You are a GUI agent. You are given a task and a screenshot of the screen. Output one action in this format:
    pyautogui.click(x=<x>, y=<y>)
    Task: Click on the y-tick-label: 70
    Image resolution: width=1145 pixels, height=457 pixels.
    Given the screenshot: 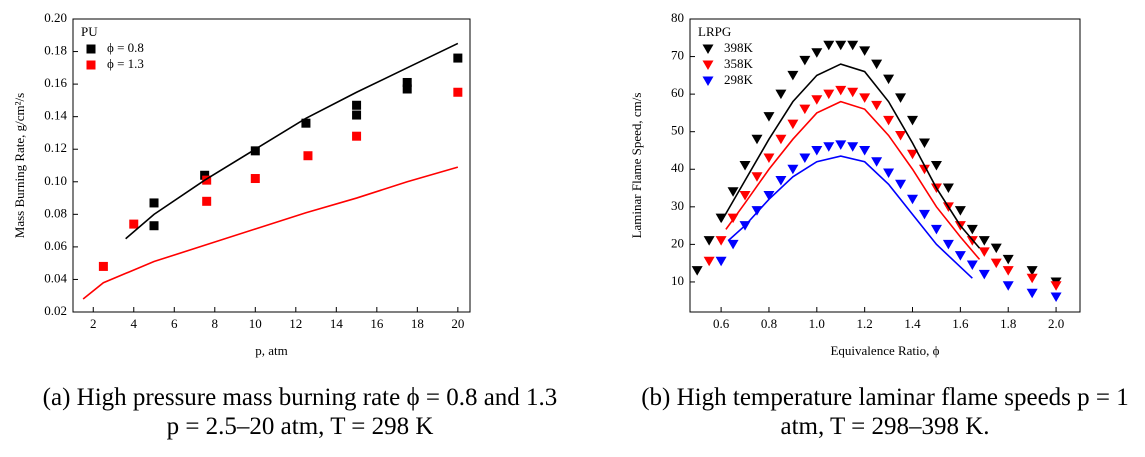 What is the action you would take?
    pyautogui.click(x=677, y=55)
    